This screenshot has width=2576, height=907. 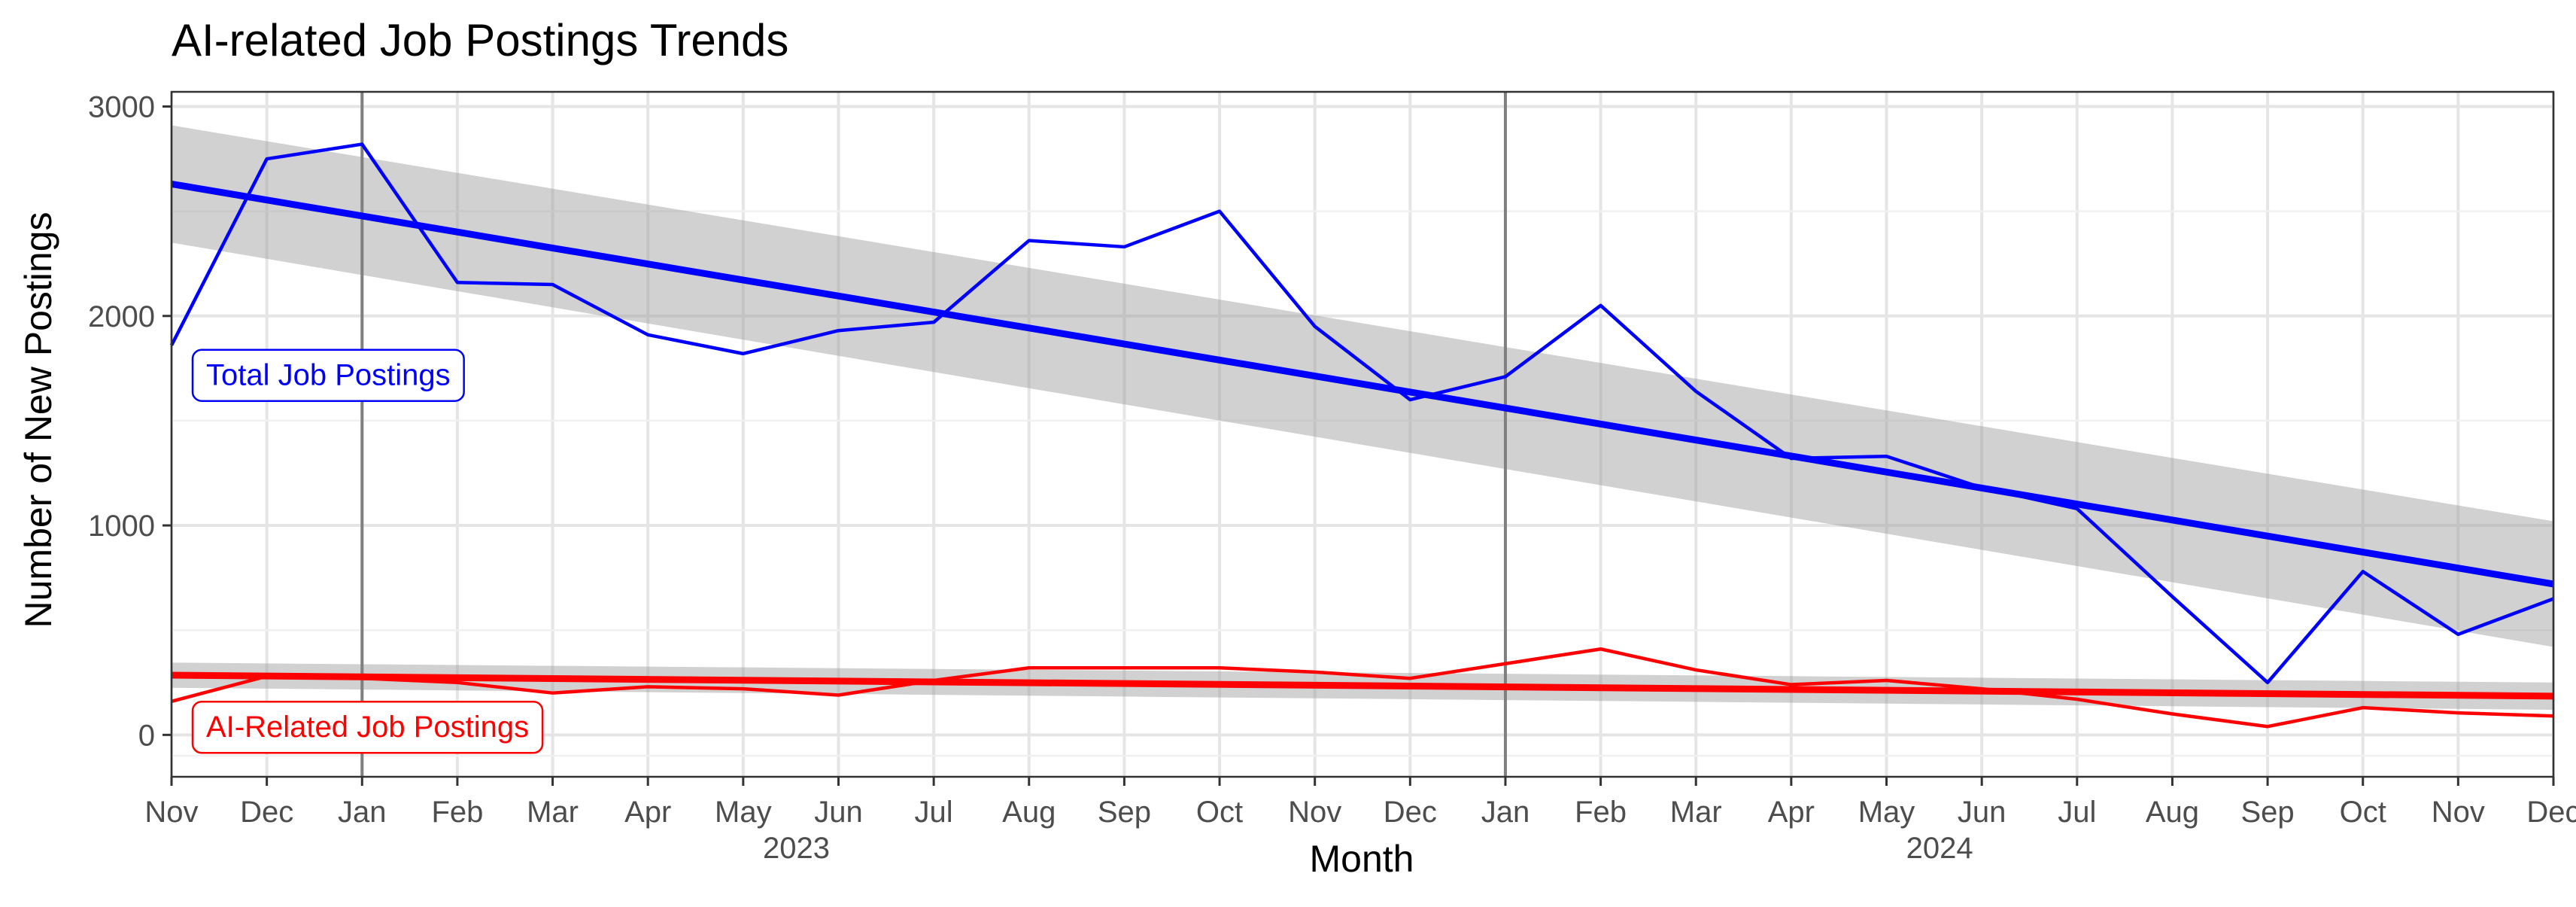 I want to click on series-line, so click(x=1362, y=688).